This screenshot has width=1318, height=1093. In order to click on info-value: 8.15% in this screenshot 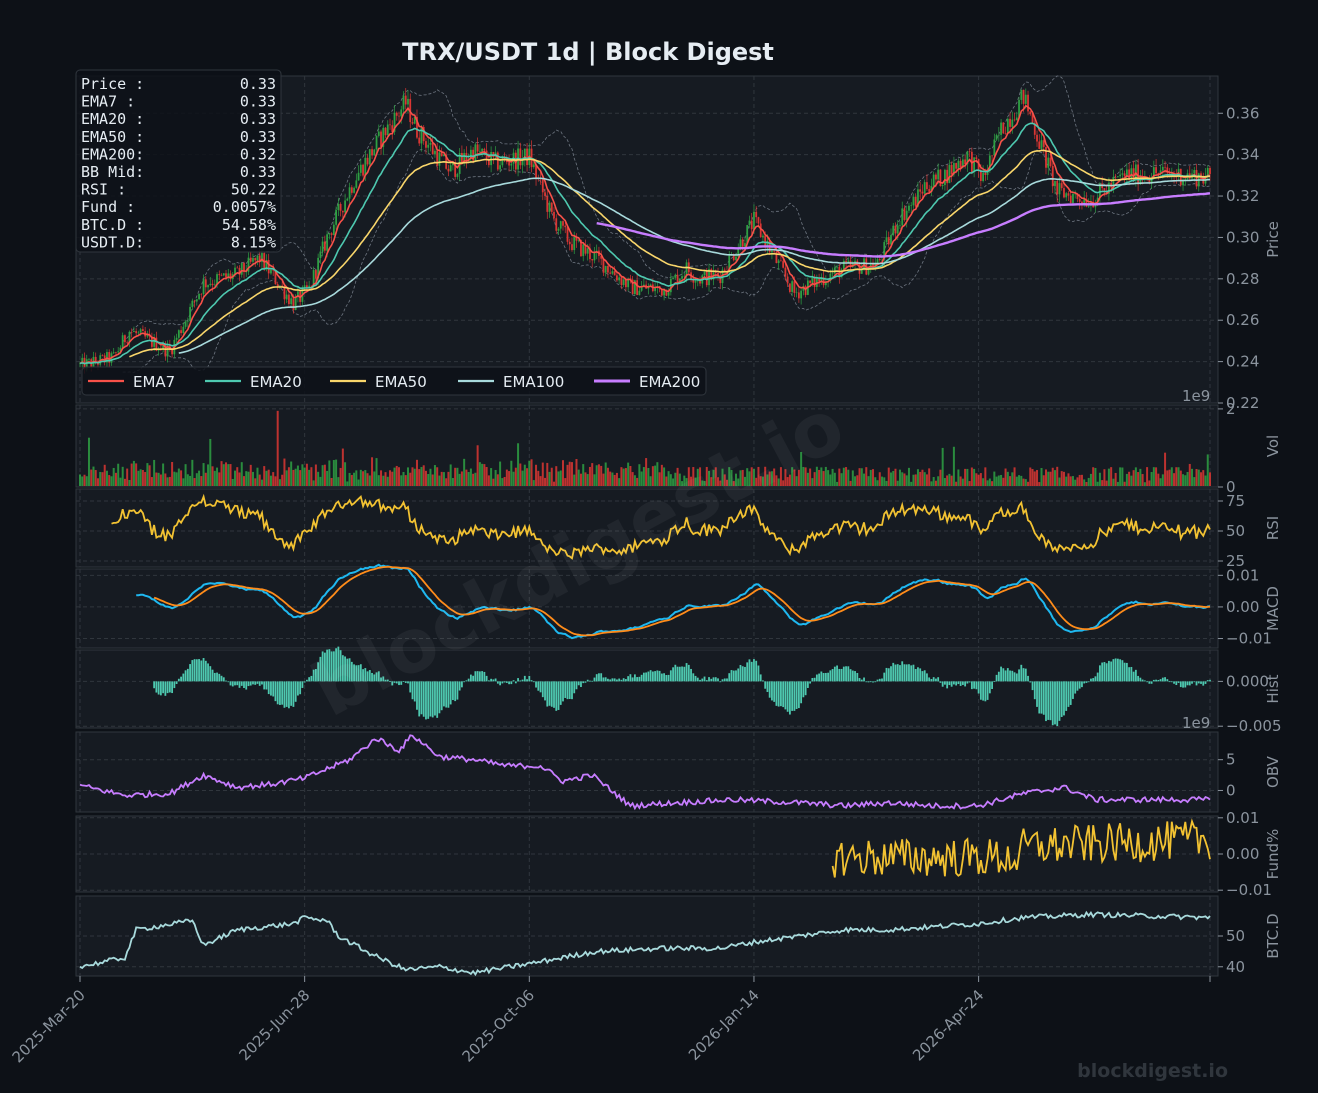, I will do `click(253, 242)`.